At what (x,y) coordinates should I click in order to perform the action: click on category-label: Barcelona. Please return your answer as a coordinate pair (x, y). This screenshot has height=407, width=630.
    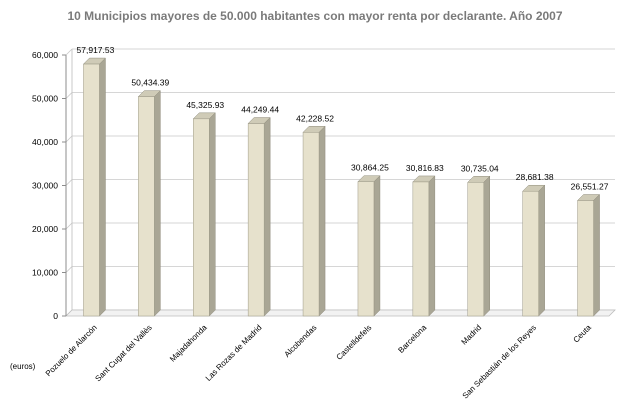
    Looking at the image, I should click on (412, 339).